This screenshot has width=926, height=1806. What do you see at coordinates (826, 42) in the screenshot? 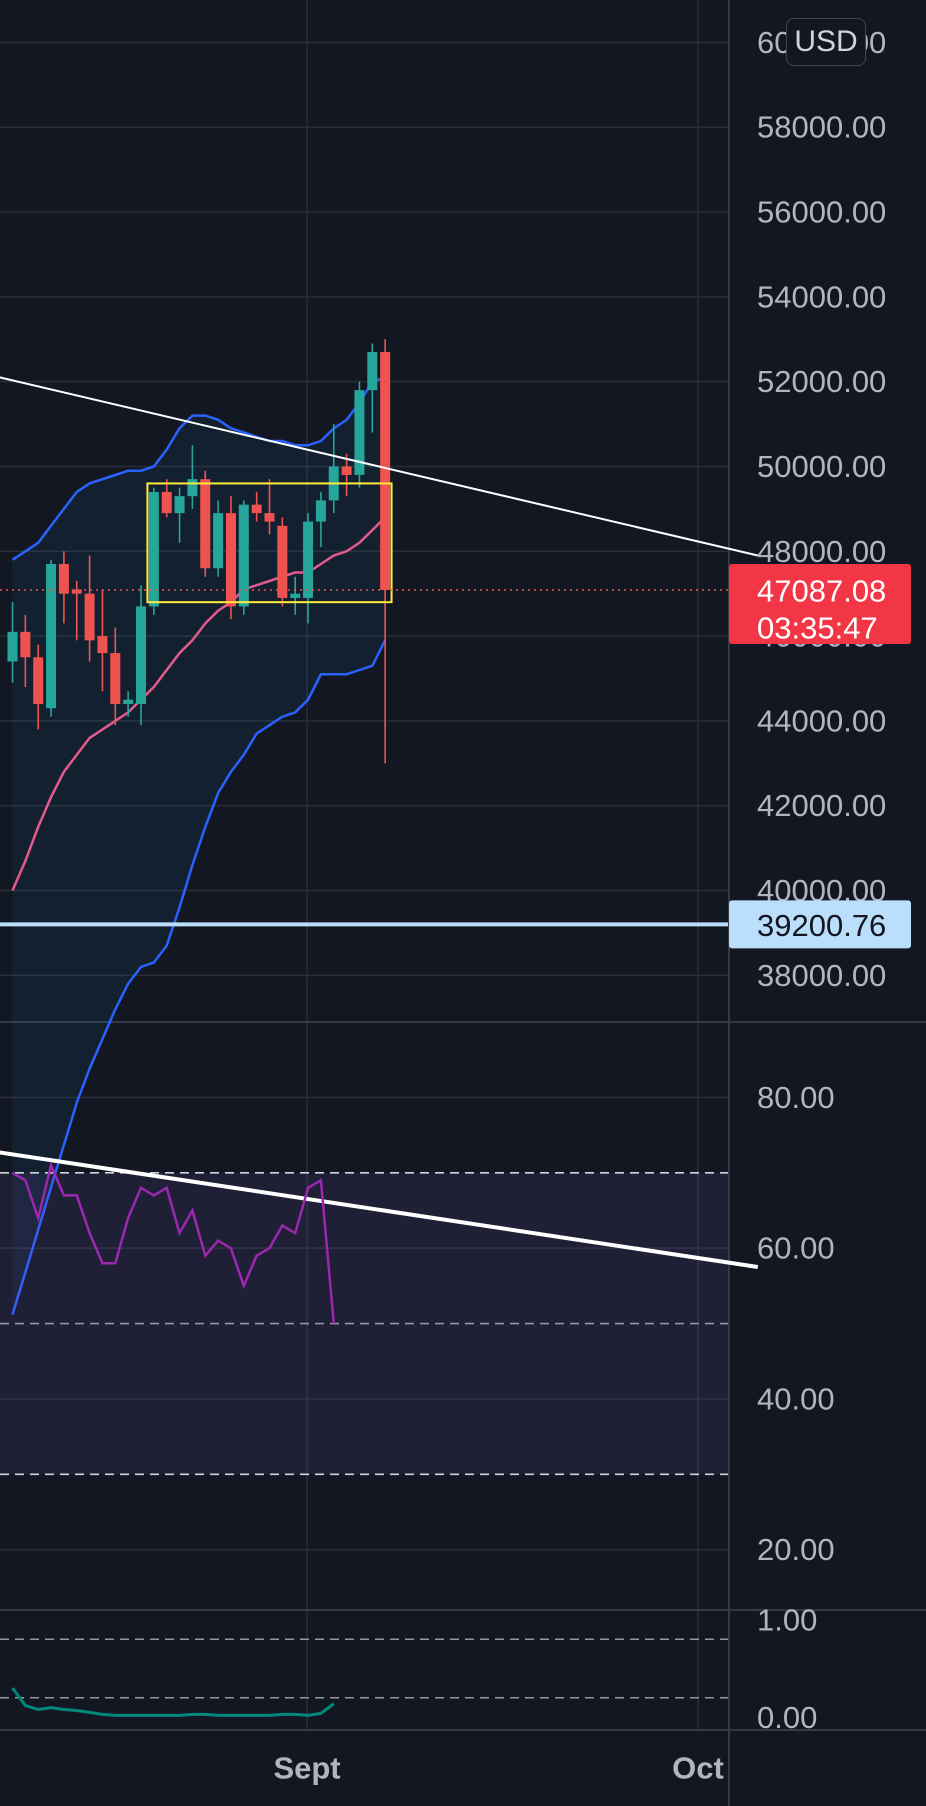
I see `currency-button: USD` at bounding box center [826, 42].